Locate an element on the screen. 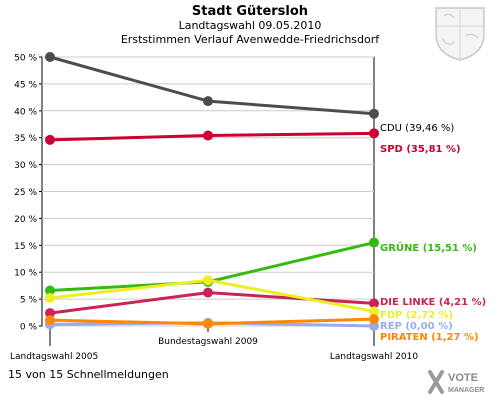 This screenshot has width=500, height=400. y-tick-label: 20 % is located at coordinates (25, 220).